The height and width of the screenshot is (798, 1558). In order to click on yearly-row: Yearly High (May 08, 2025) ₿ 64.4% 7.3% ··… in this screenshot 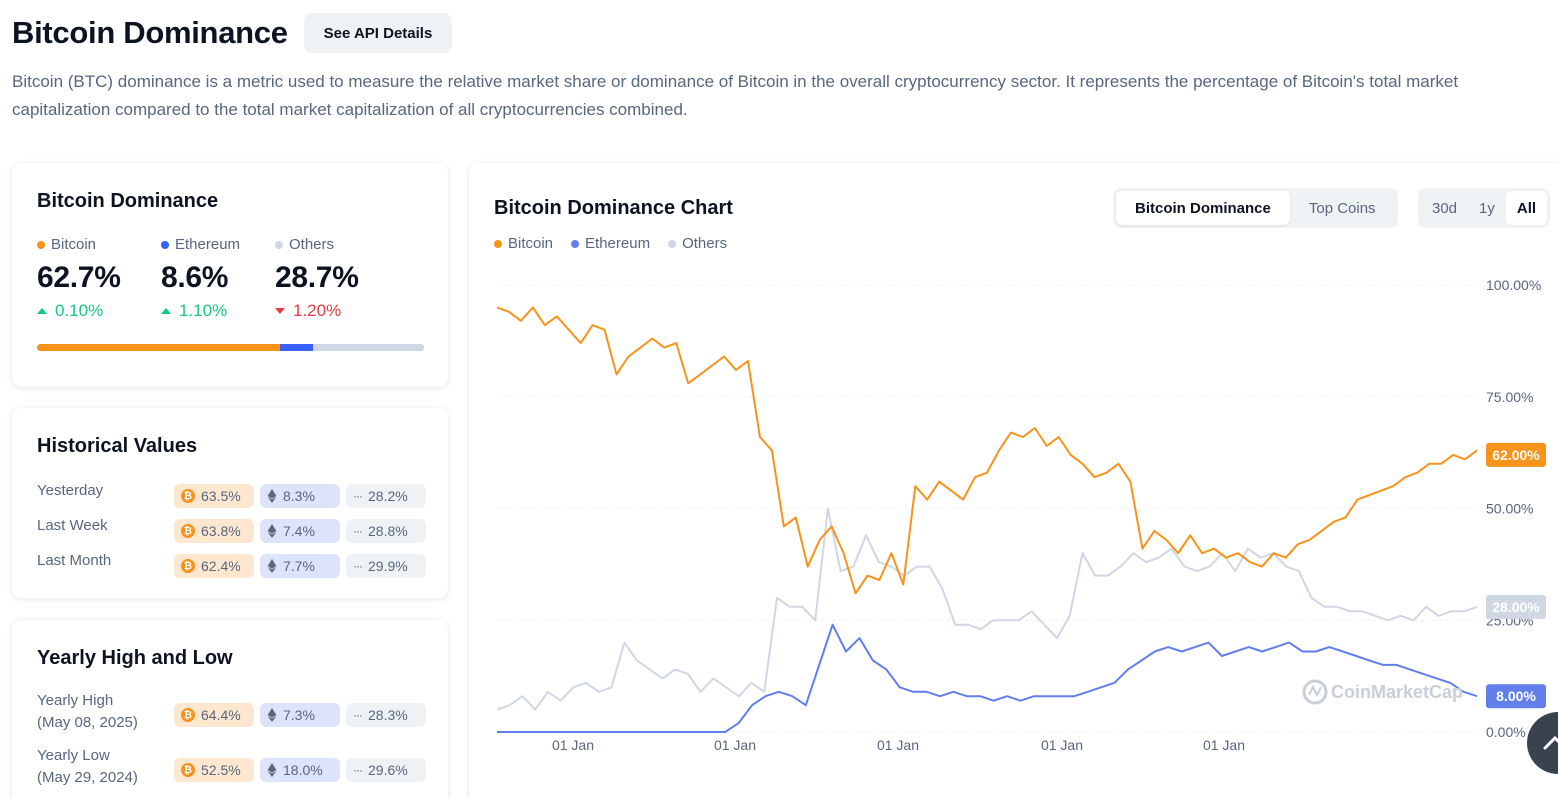, I will do `click(232, 712)`.